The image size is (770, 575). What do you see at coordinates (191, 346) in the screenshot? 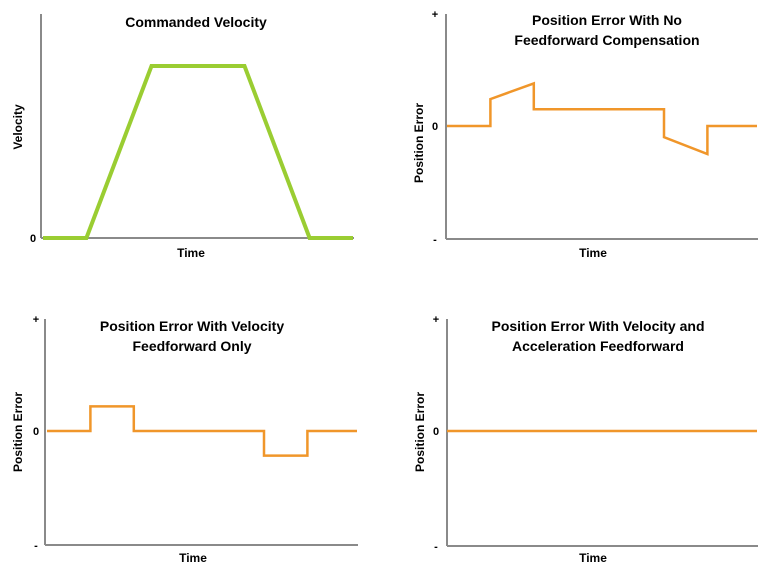
I see `chart-title-line: Feedforward Only` at bounding box center [191, 346].